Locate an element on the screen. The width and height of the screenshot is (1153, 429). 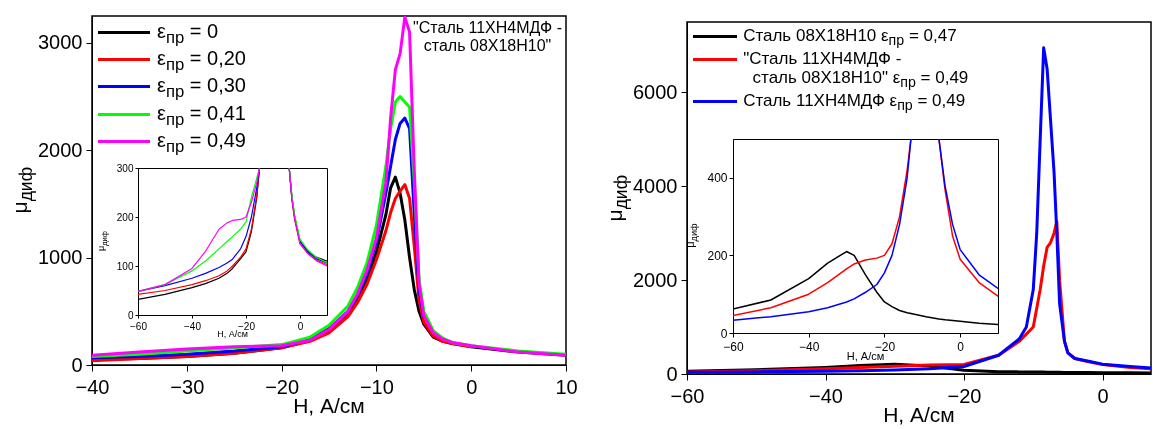
legend-label: ε$_{пр}$ = 0,30 is located at coordinates (201, 88).